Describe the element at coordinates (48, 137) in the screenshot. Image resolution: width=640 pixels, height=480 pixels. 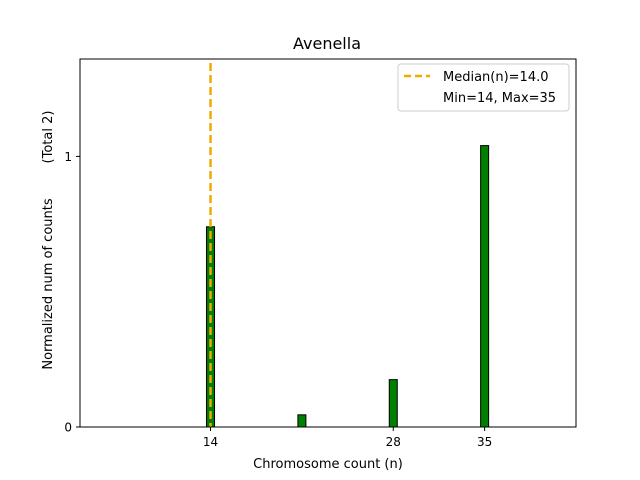
I see `y-axis-label-total: (Total 2)` at that location.